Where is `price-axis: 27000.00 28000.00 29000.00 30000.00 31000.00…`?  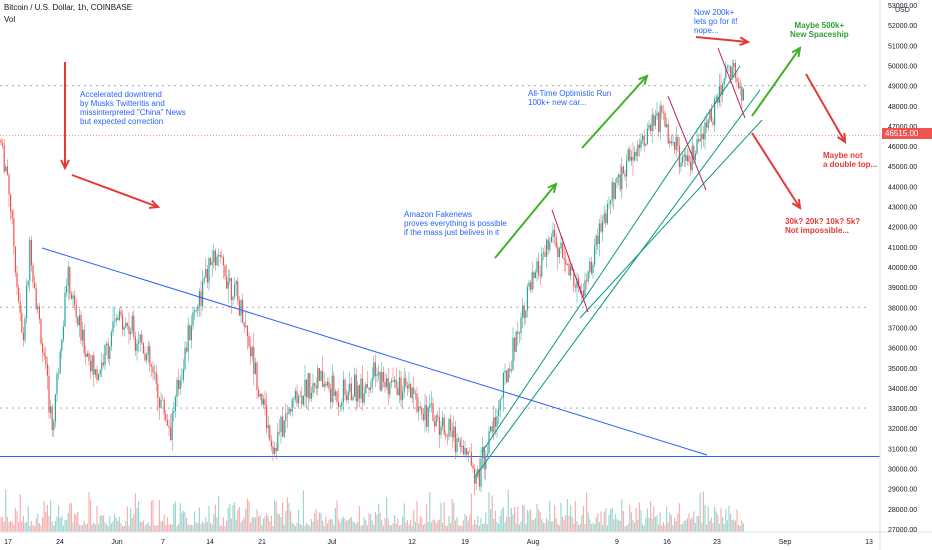 price-axis: 27000.00 28000.00 29000.00 30000.00 31000.00… is located at coordinates (902, 268).